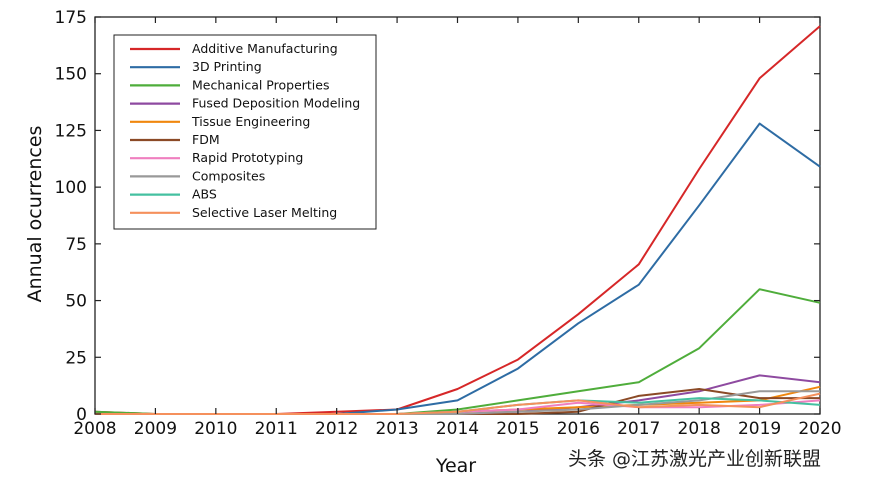 The width and height of the screenshot is (875, 481). I want to click on y-tick-label: 125, so click(71, 131).